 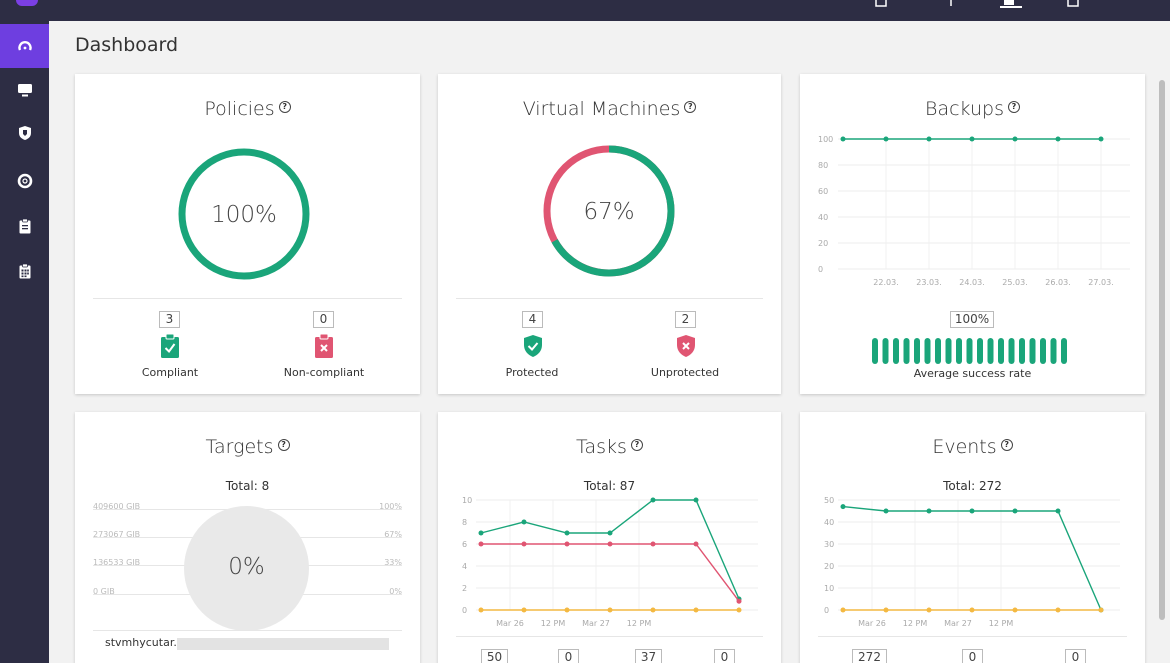 I want to click on vms-donut: 67%, so click(x=609, y=211).